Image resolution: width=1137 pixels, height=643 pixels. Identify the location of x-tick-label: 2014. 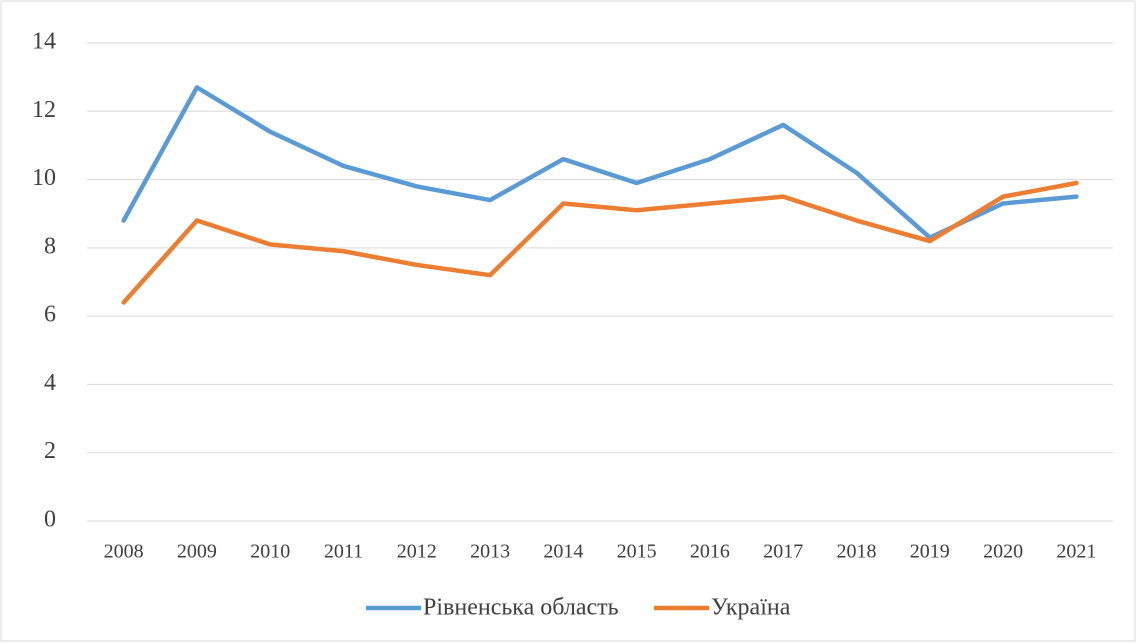
(563, 552).